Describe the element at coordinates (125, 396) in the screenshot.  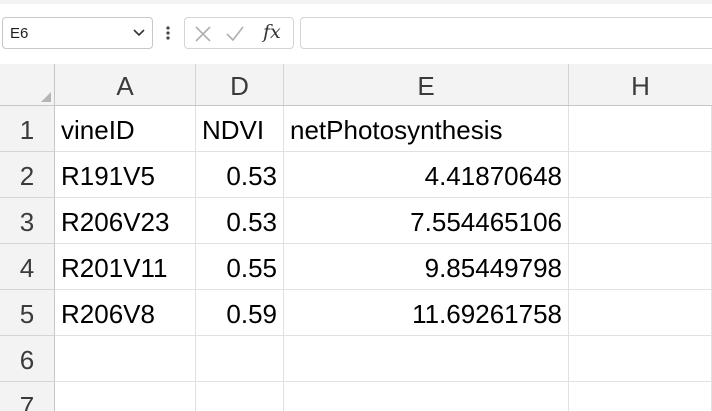
I see `cell-a7` at that location.